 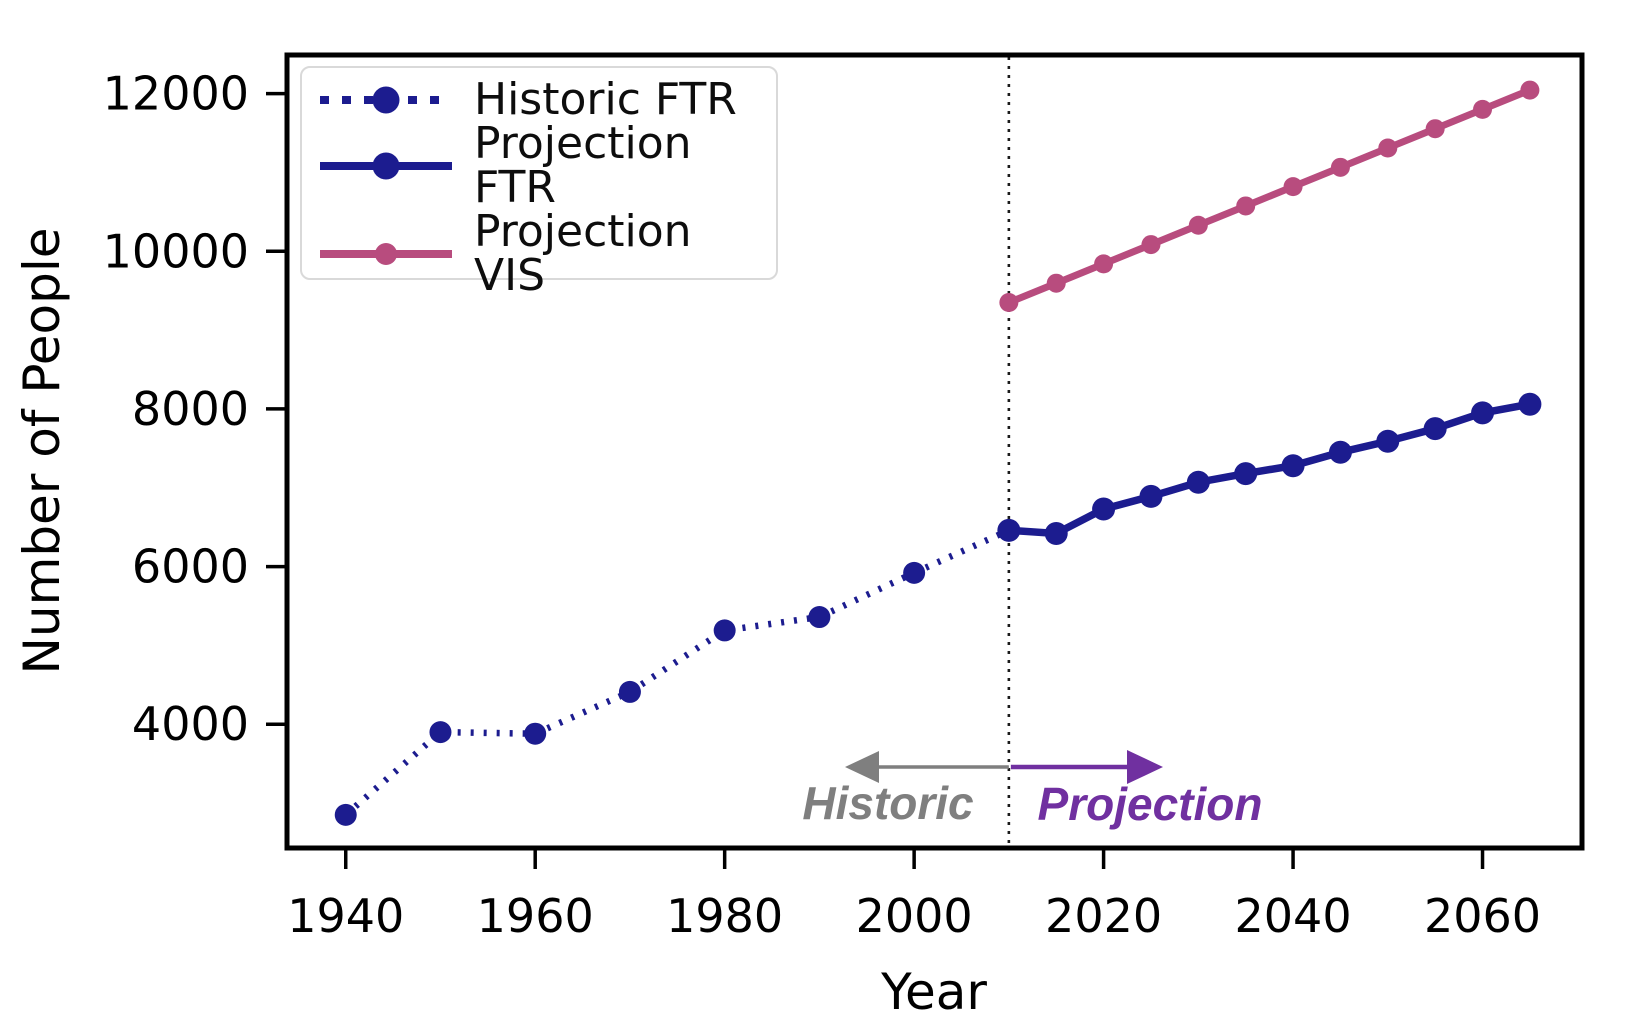 What do you see at coordinates (535, 916) in the screenshot?
I see `x-tick-label: 1960` at bounding box center [535, 916].